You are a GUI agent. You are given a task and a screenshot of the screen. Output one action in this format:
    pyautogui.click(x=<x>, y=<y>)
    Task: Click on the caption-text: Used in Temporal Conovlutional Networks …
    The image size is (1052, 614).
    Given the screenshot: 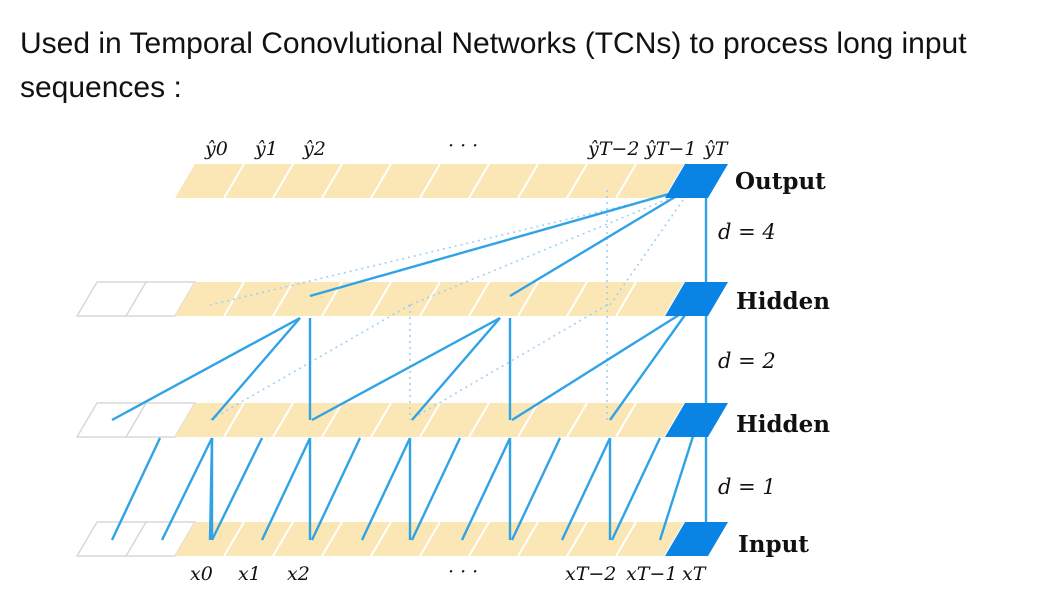 What is the action you would take?
    pyautogui.click(x=493, y=65)
    